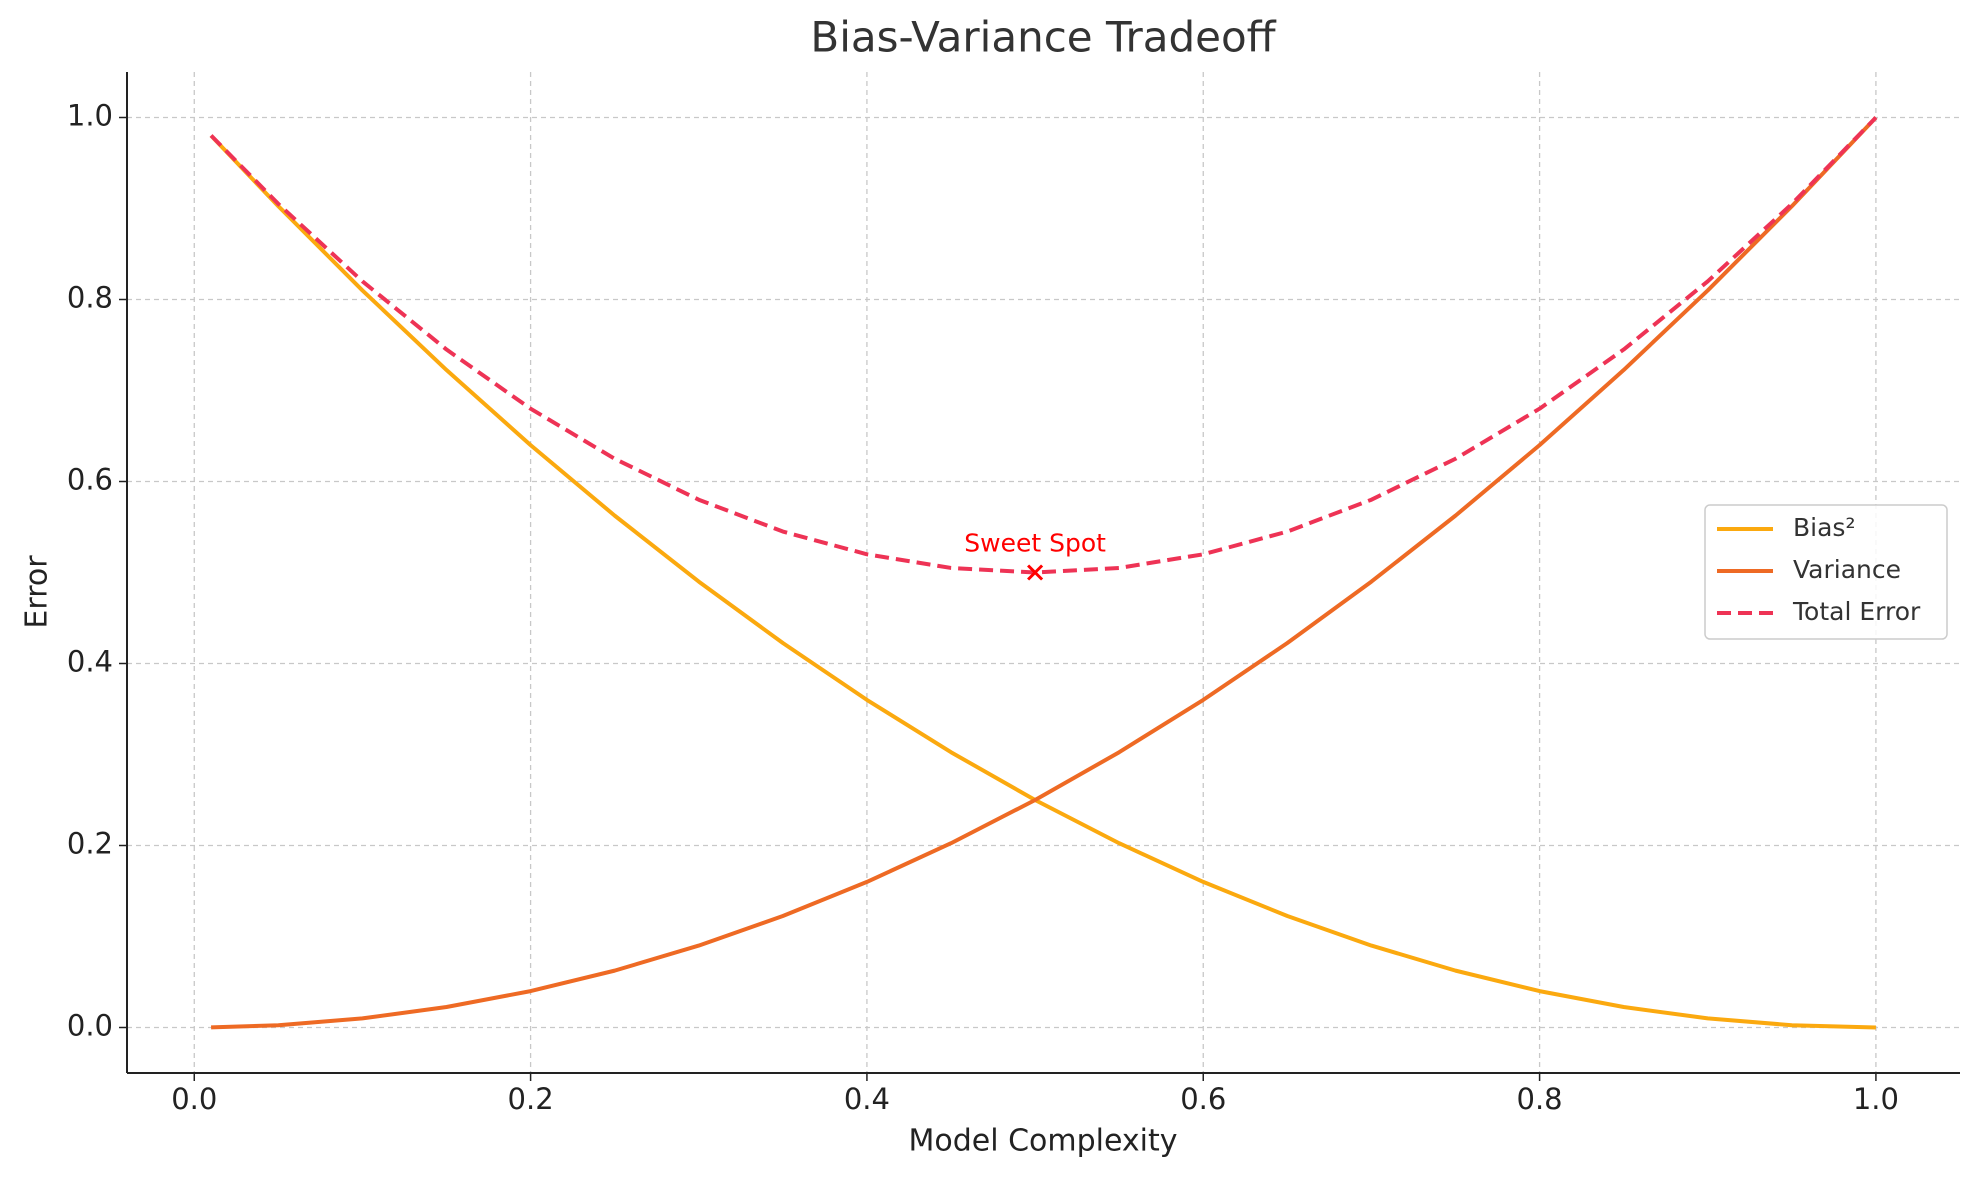  What do you see at coordinates (1042, 1141) in the screenshot?
I see `x-axis-label: Model Complexity` at bounding box center [1042, 1141].